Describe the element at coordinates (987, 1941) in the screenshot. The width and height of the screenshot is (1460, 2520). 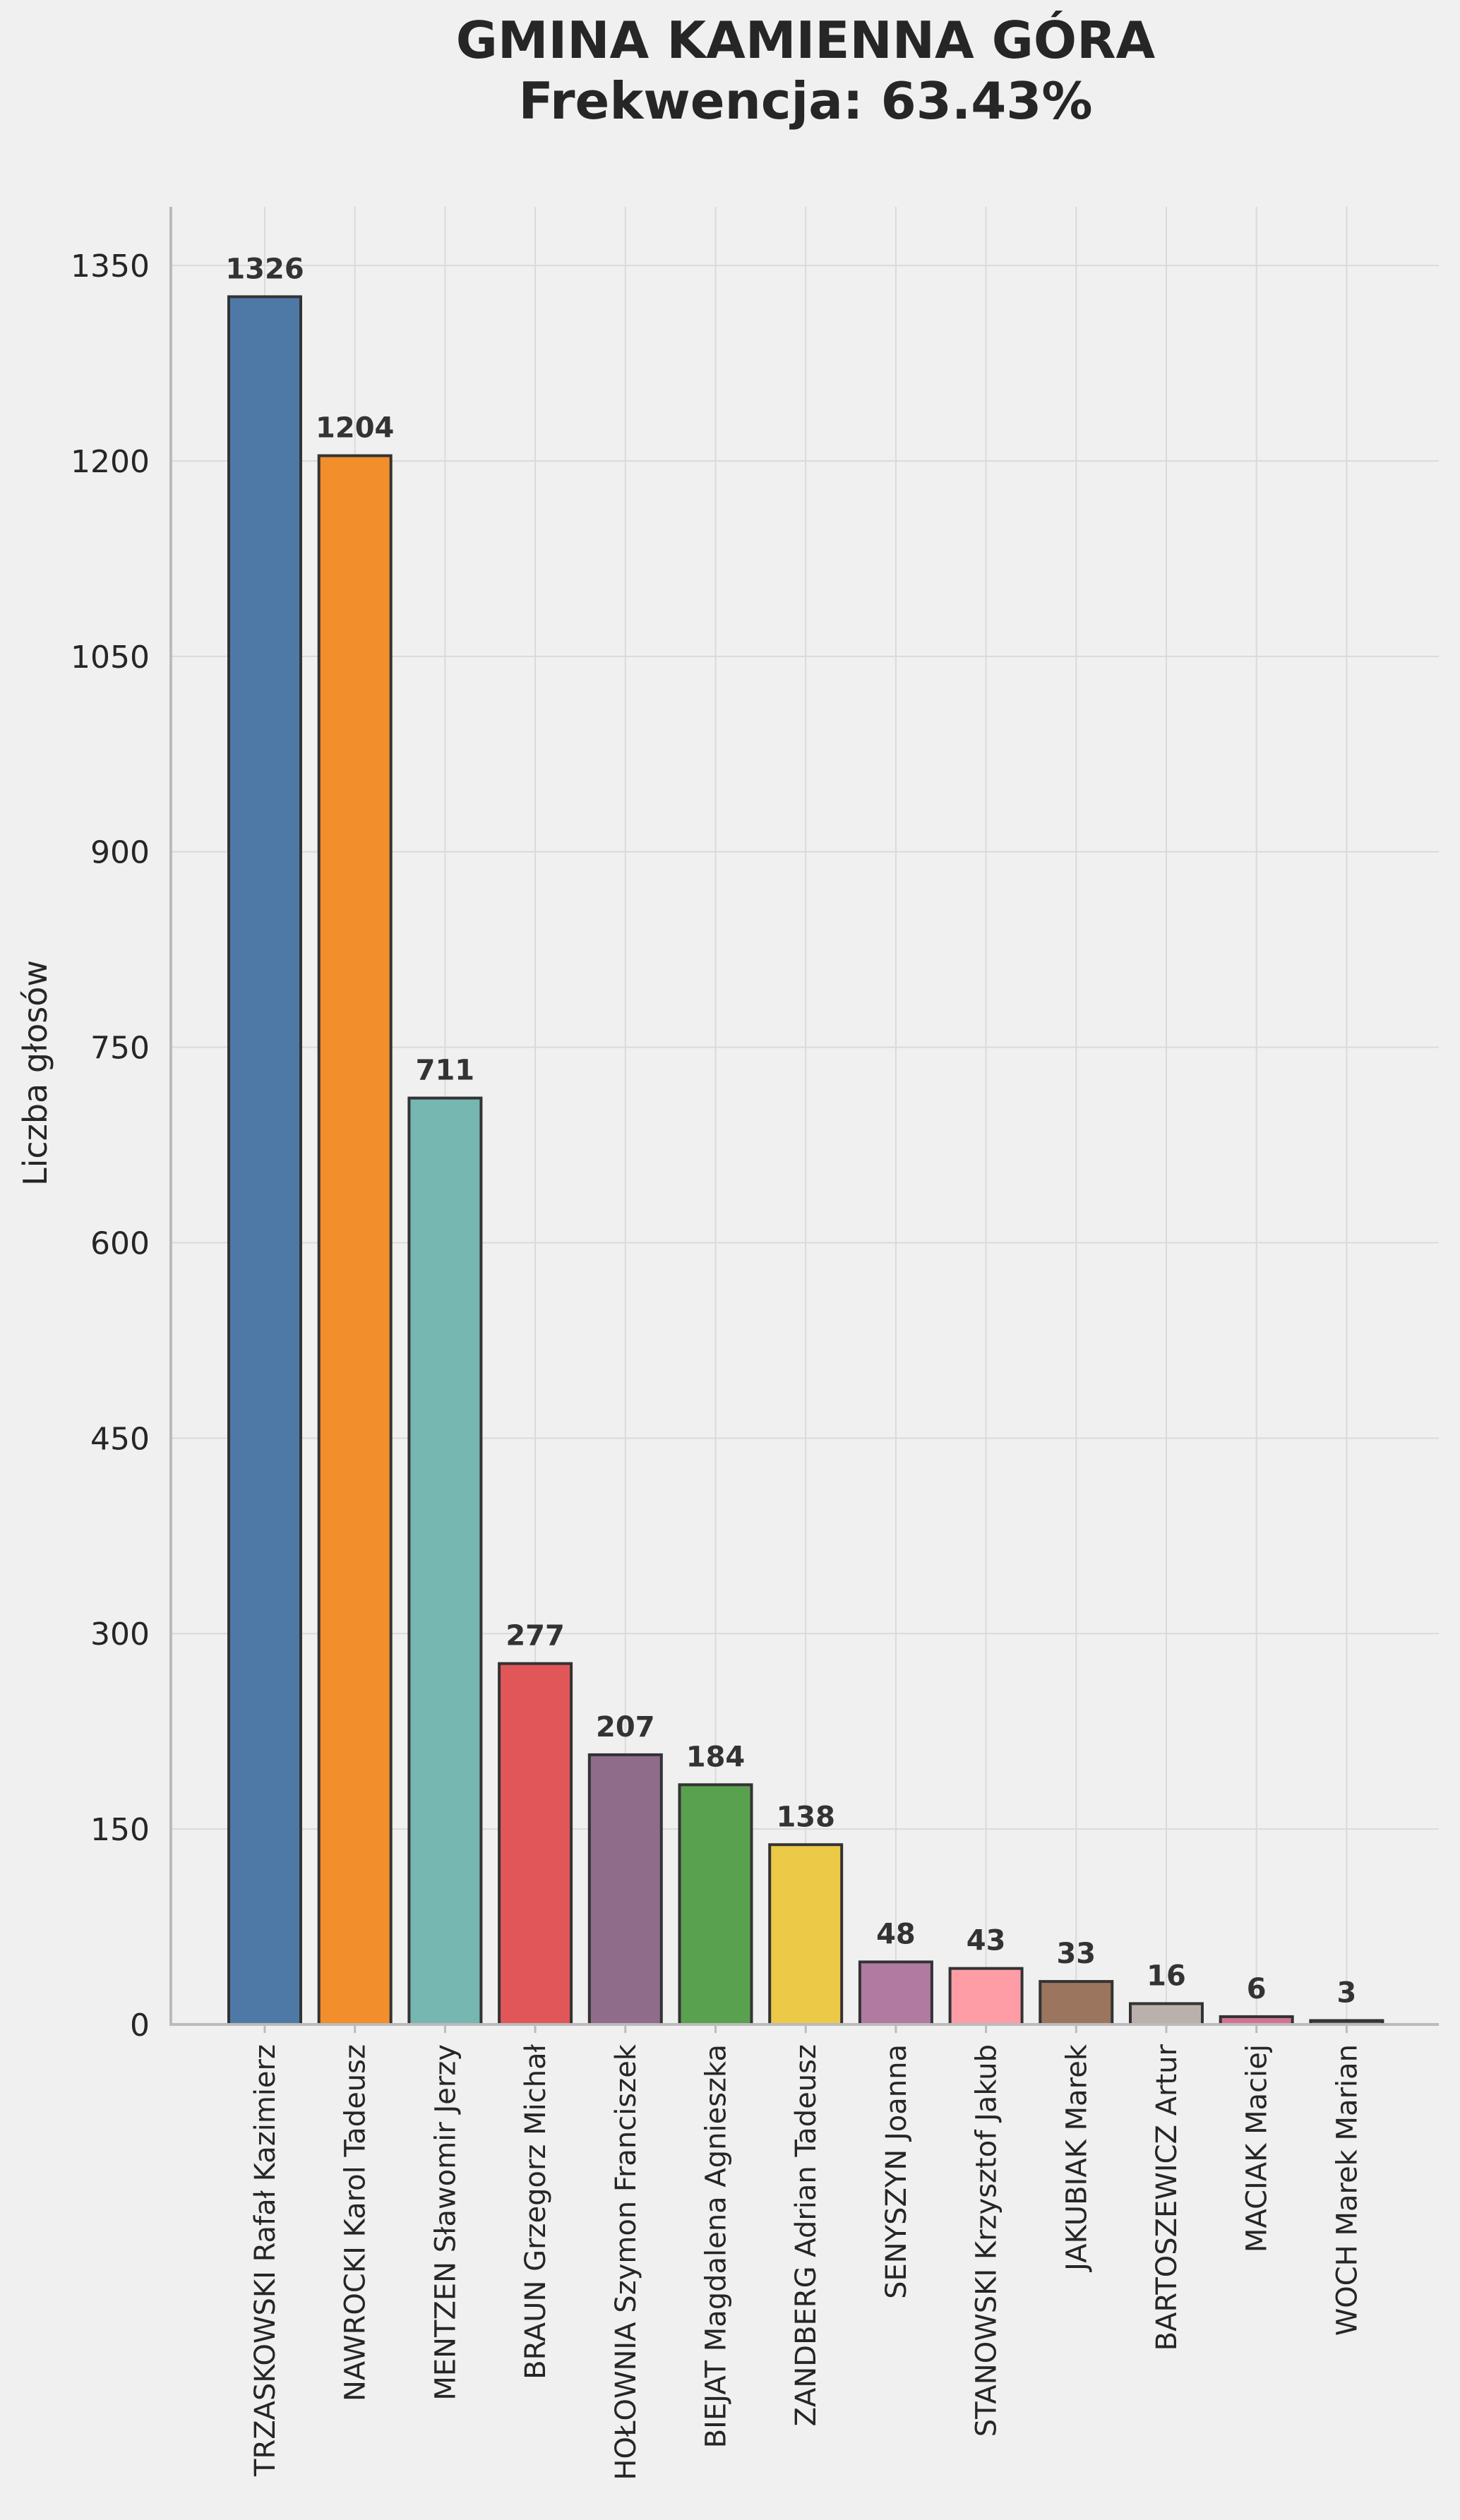
I see `bar-value-label: 43` at that location.